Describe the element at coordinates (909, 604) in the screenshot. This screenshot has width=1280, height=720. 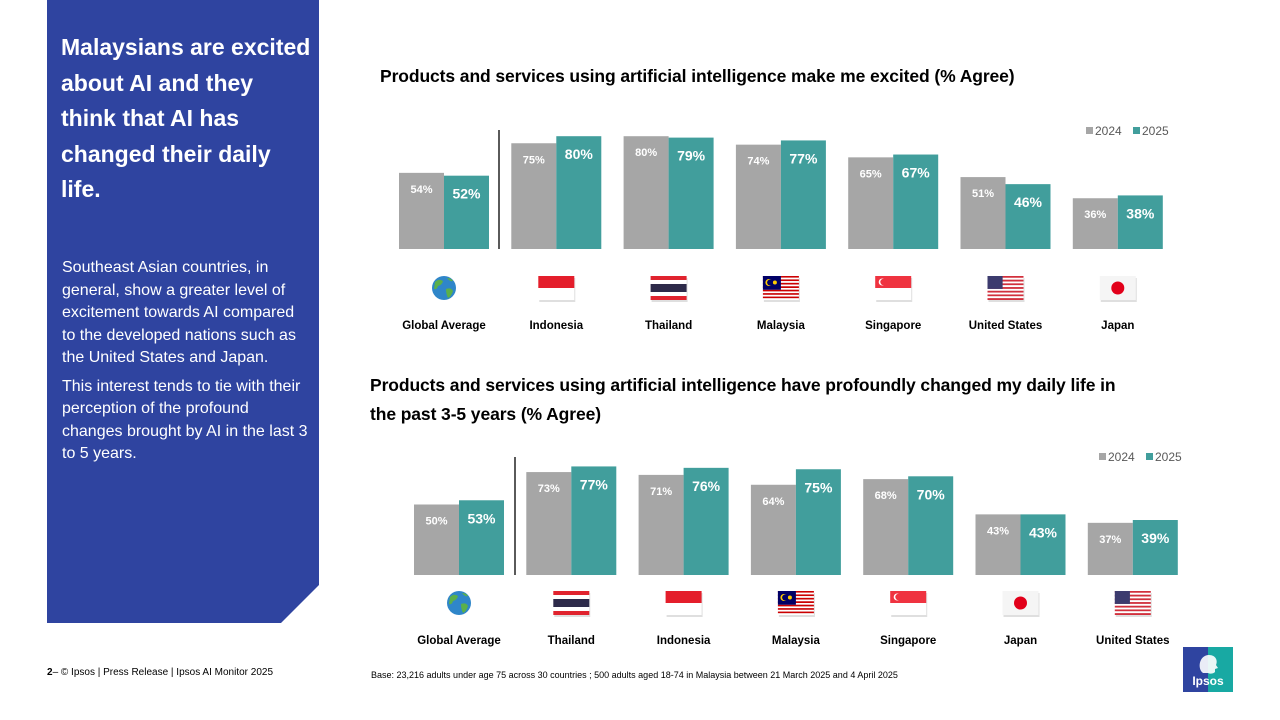
I see `flag-singapore-icon` at that location.